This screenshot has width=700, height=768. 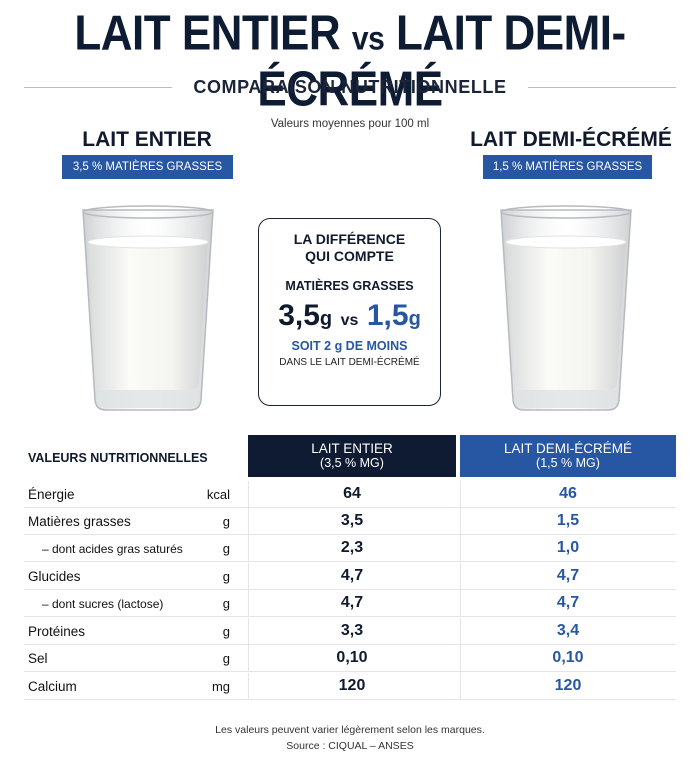 What do you see at coordinates (98, 87) in the screenshot?
I see `subtitle-divider-left` at bounding box center [98, 87].